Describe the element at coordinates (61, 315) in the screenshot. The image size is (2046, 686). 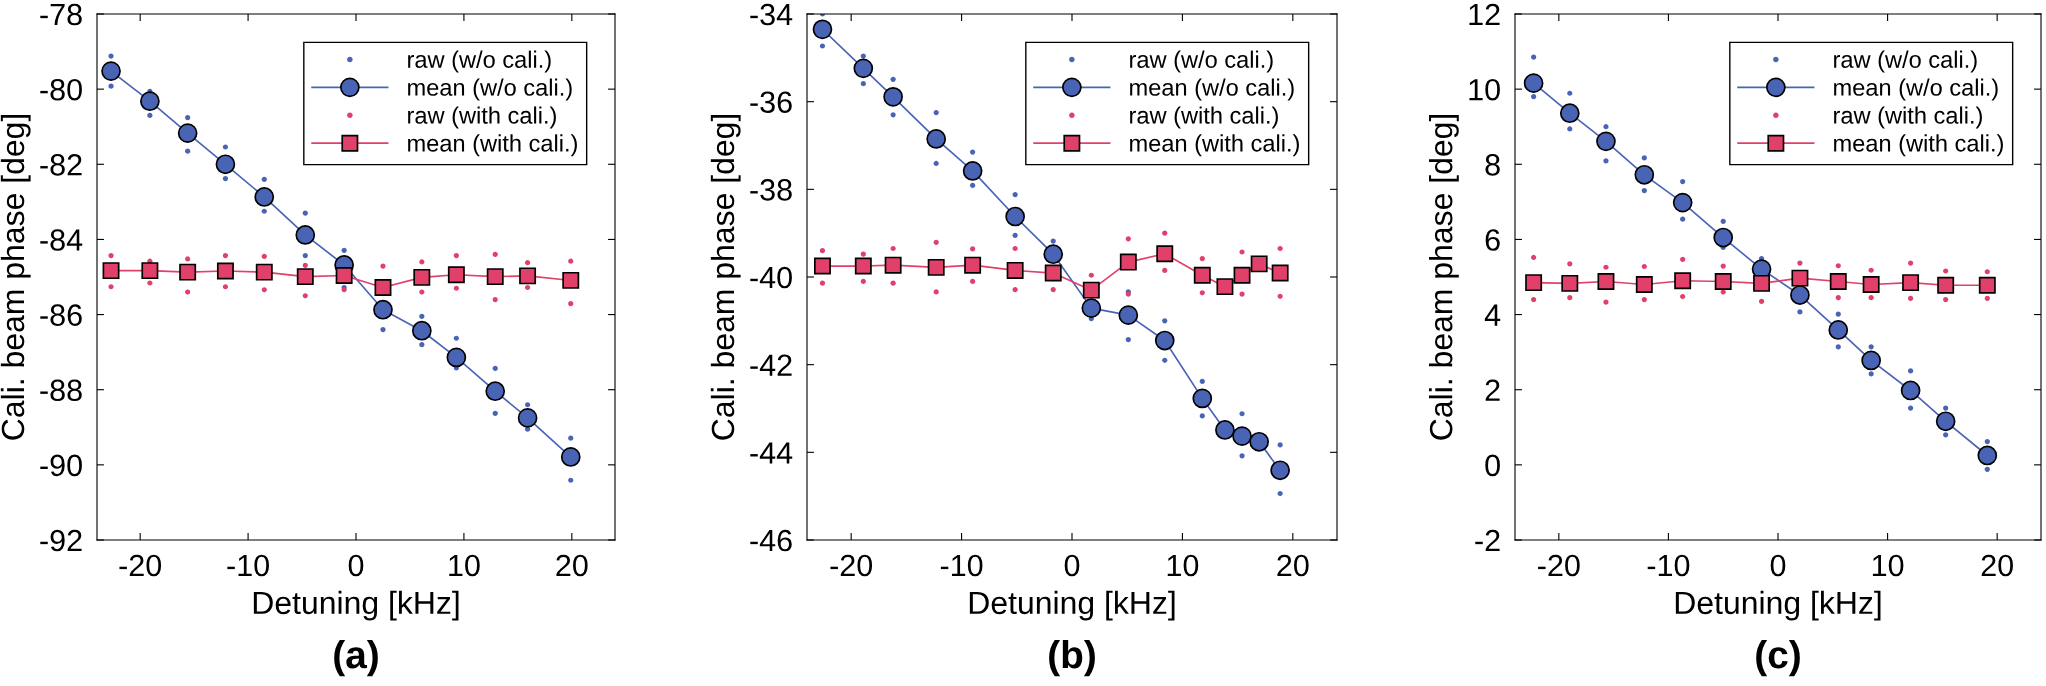
I see `y-tick-label: -86` at that location.